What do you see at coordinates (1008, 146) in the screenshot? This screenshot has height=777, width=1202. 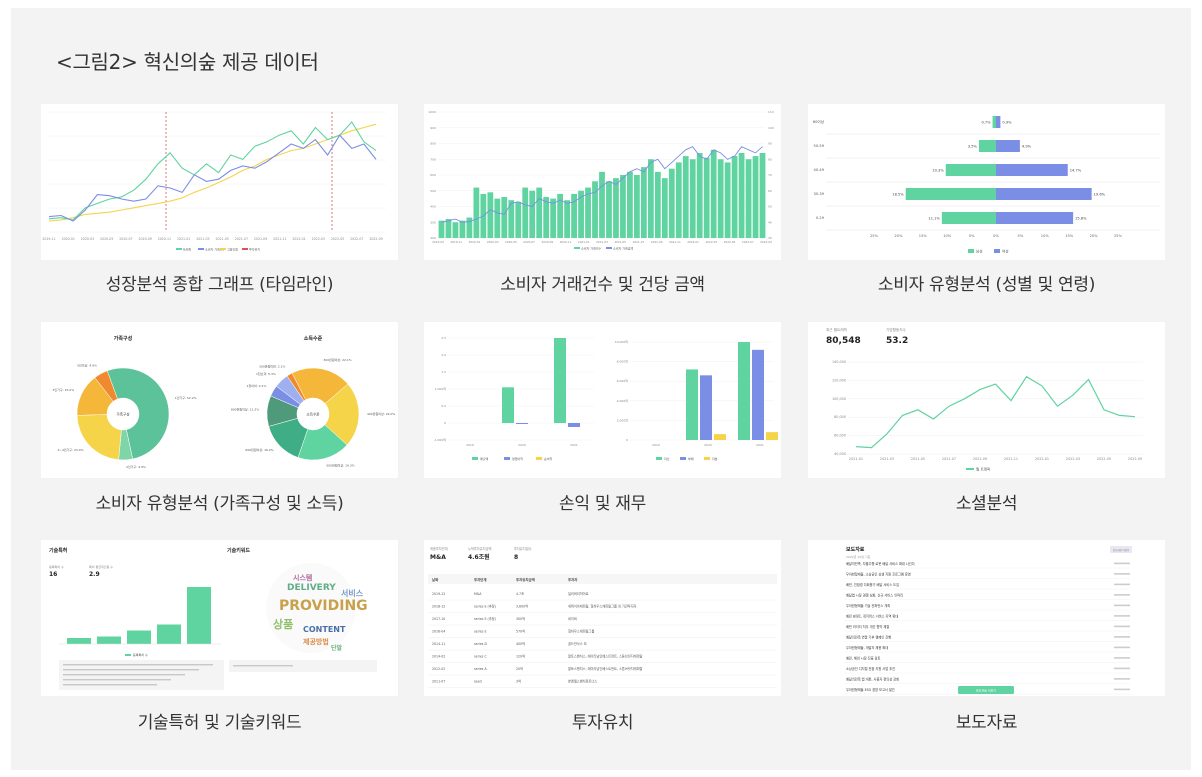 I see `female-bar` at bounding box center [1008, 146].